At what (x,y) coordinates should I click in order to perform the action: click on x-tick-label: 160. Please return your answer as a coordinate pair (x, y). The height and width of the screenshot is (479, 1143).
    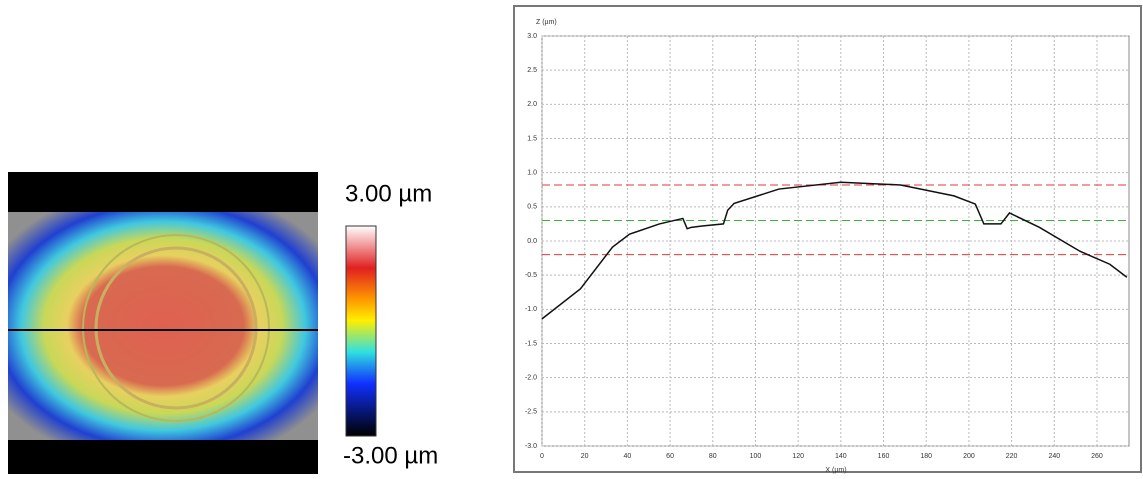
    Looking at the image, I should click on (884, 456).